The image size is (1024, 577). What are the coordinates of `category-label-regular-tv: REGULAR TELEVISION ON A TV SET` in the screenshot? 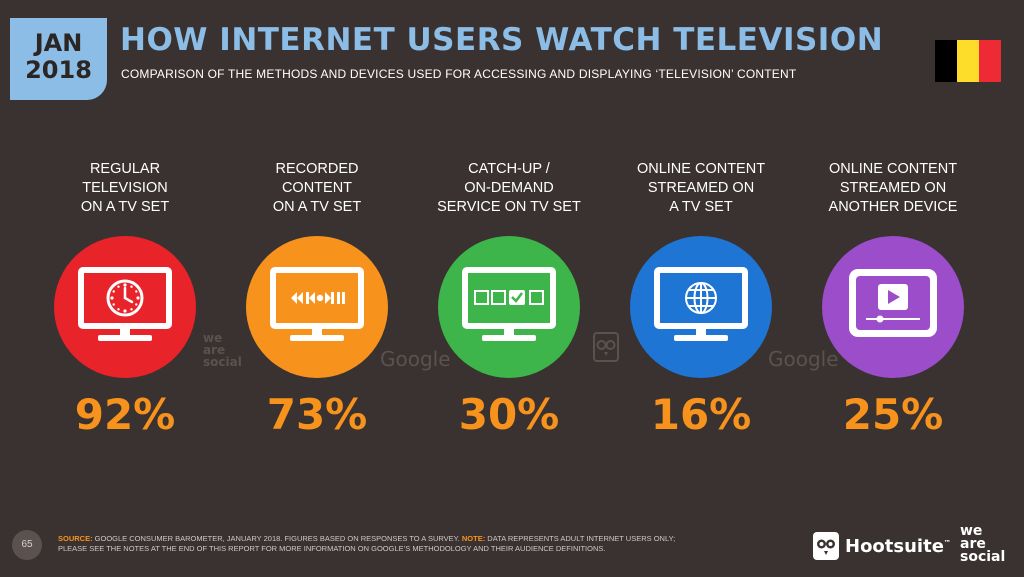 It's located at (125, 188).